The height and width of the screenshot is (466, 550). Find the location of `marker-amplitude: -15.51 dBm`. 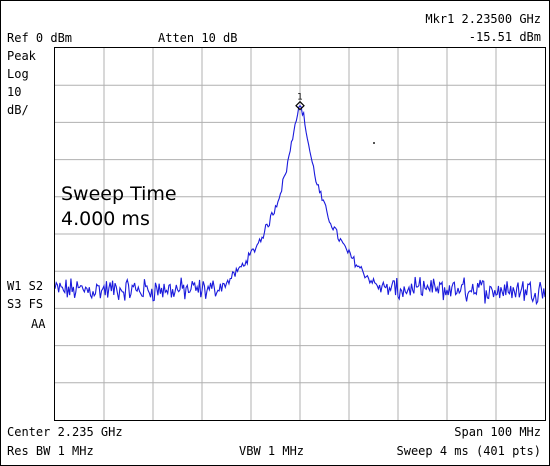

marker-amplitude: -15.51 dBm is located at coordinates (504, 37).